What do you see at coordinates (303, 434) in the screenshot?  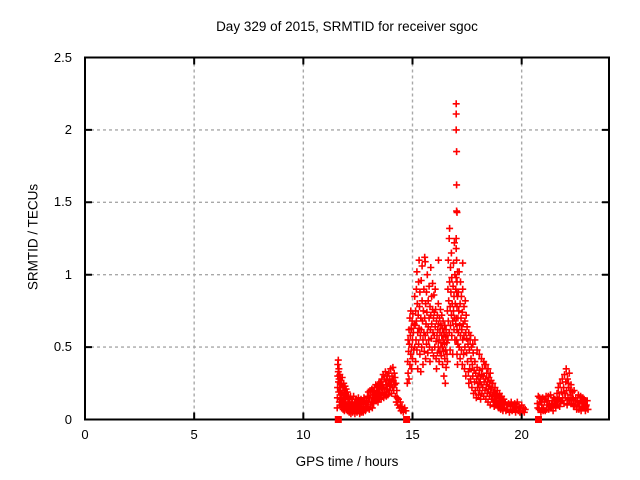 I see `x-tick-label: 10` at bounding box center [303, 434].